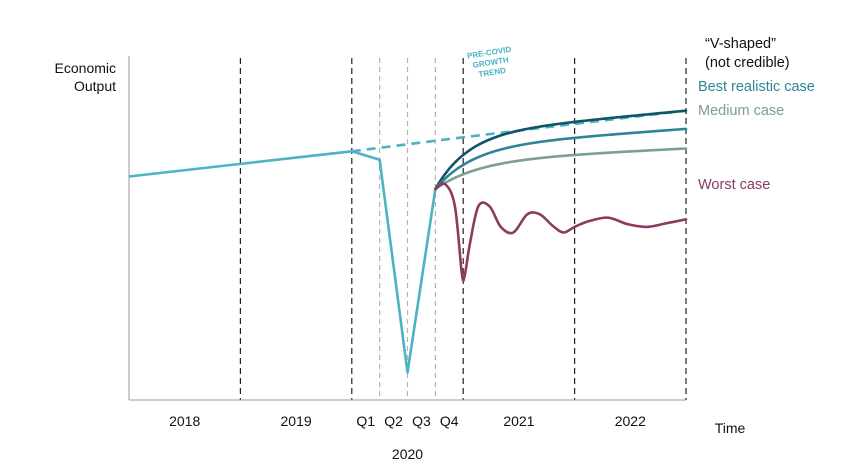 The height and width of the screenshot is (470, 850). Describe the element at coordinates (741, 111) in the screenshot. I see `scenario-label-medium: Medium case` at that location.